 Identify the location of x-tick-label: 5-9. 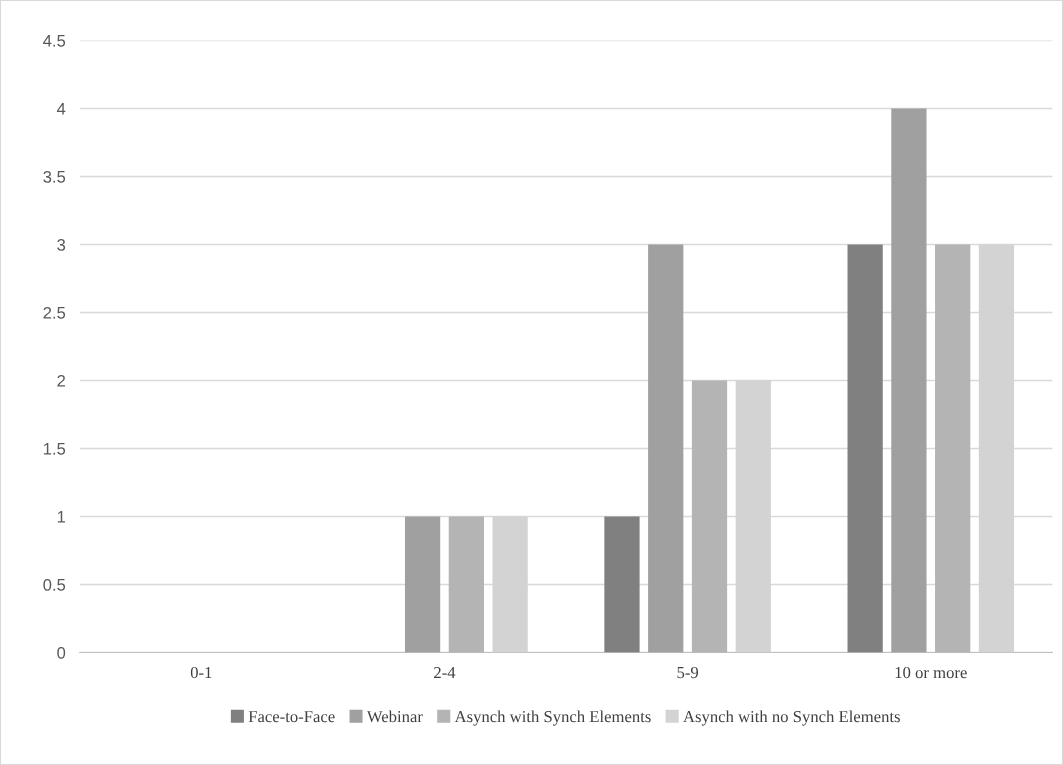
(688, 672).